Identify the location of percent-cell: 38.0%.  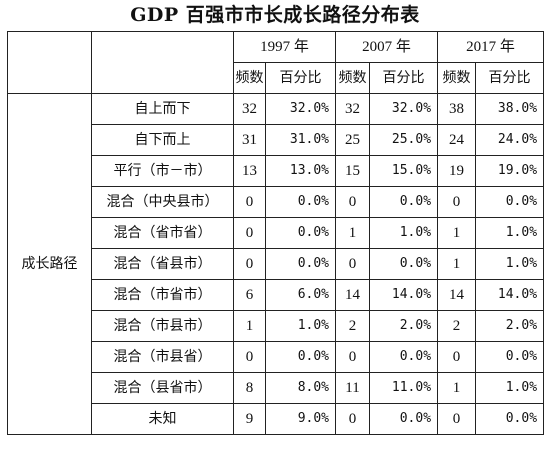
(510, 109).